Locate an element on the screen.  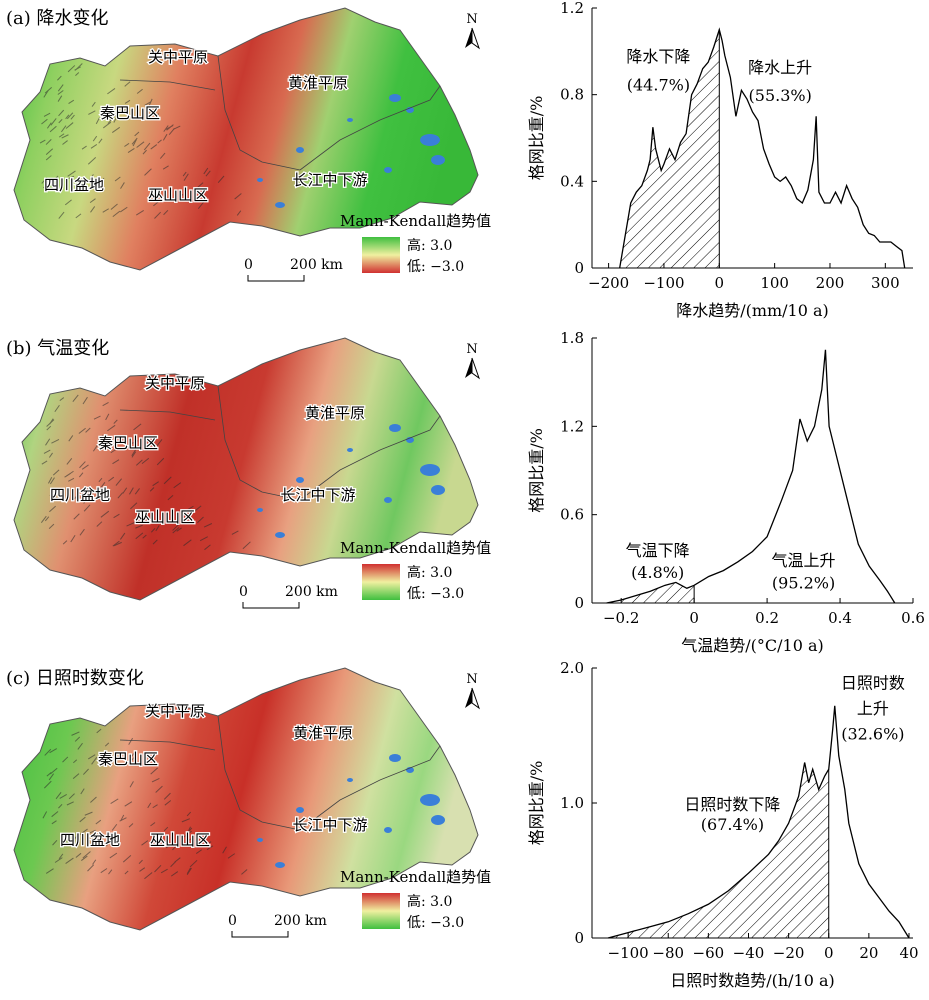
x-tick-label: 20 is located at coordinates (868, 953).